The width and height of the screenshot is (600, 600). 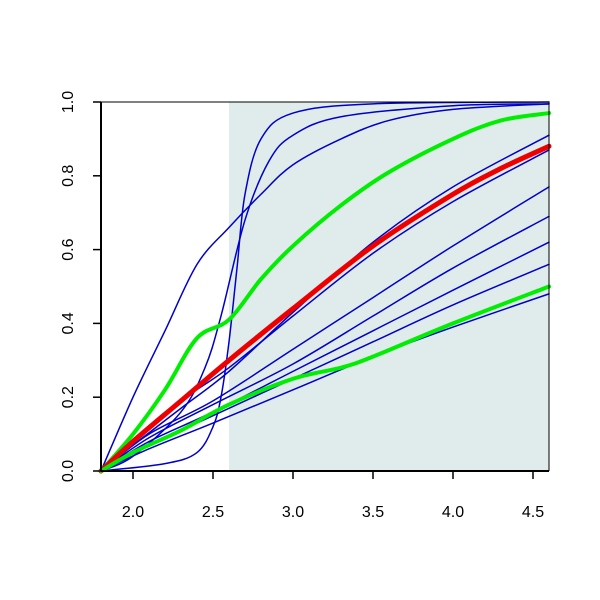 What do you see at coordinates (293, 512) in the screenshot?
I see `x-tick-label: 3.0` at bounding box center [293, 512].